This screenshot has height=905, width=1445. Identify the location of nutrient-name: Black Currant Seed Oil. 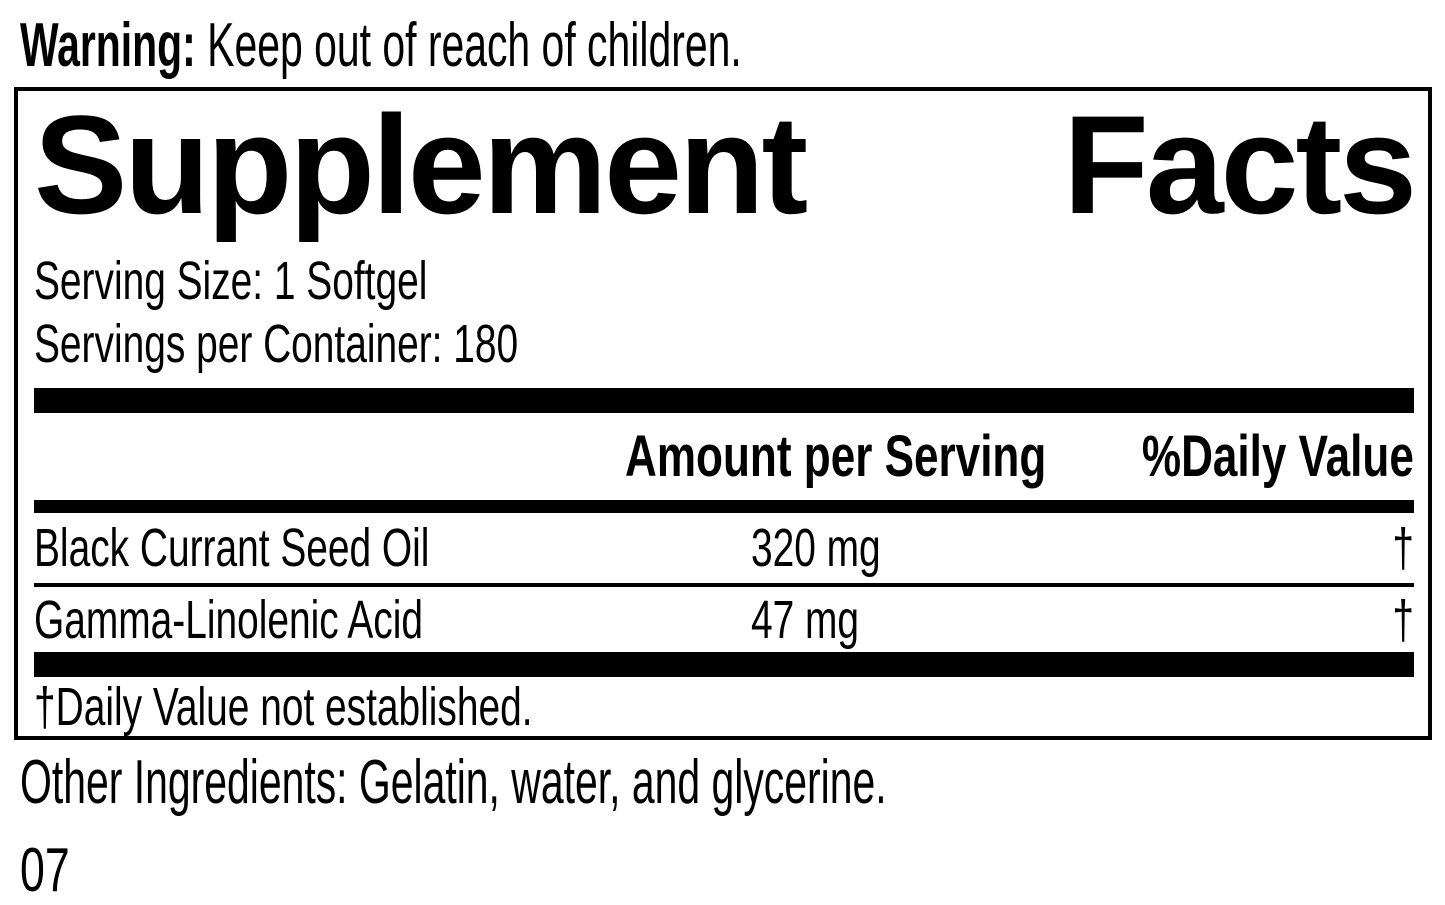
(232, 548).